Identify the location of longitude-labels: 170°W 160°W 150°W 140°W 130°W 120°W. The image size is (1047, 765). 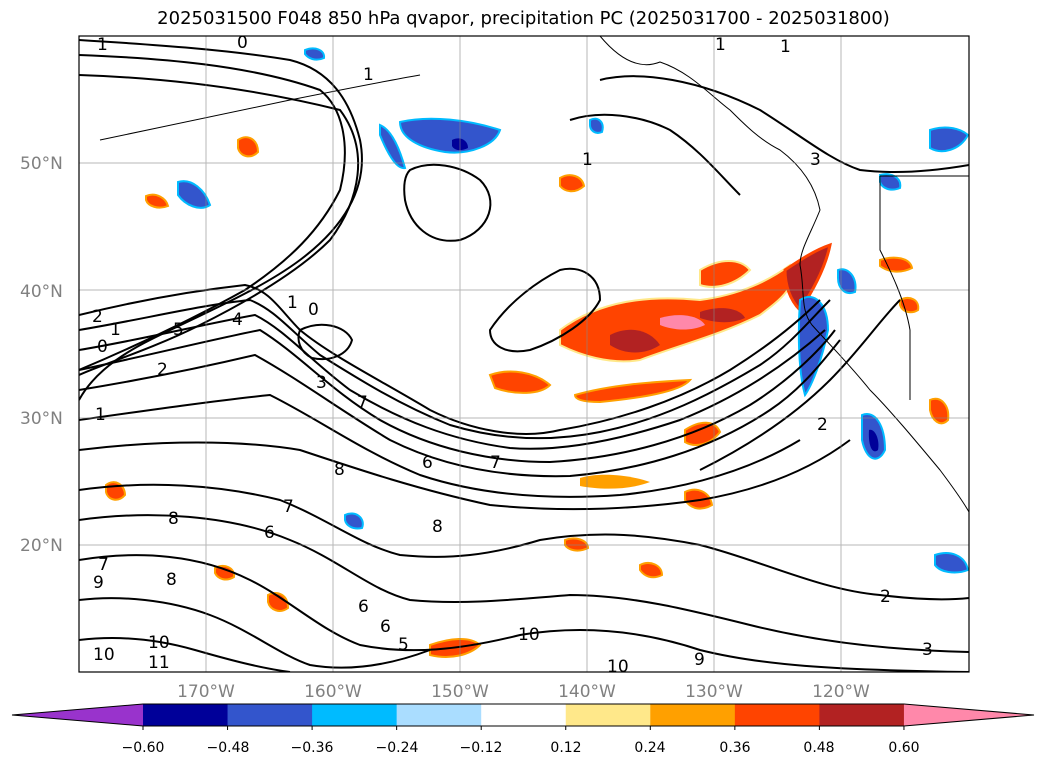
(523, 692).